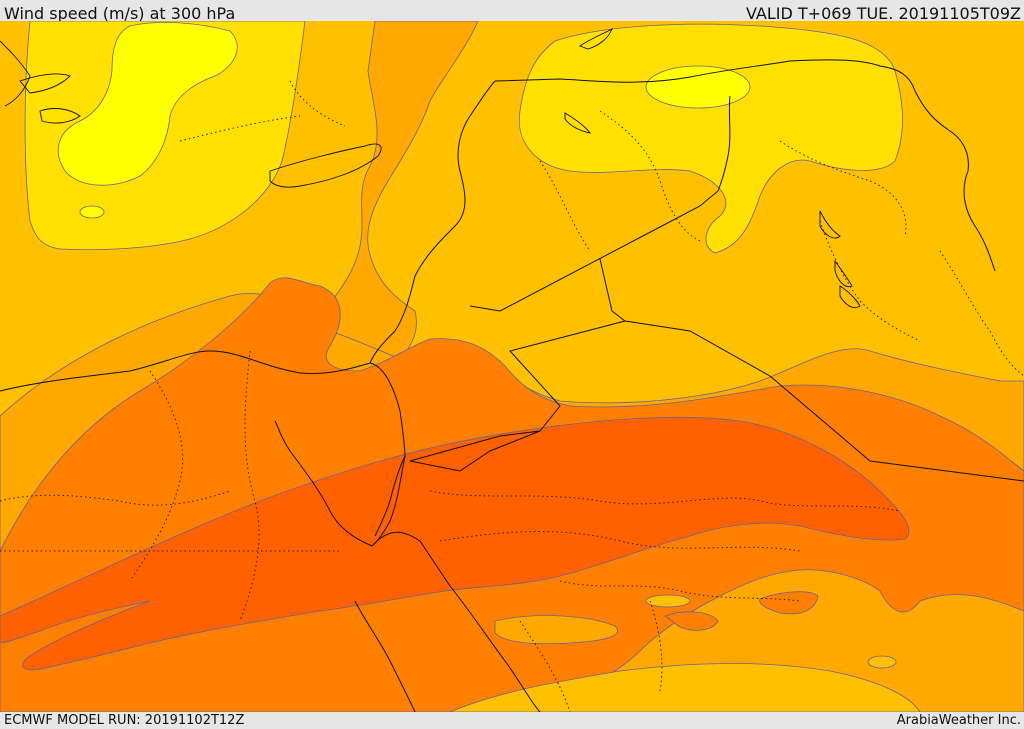  Describe the element at coordinates (883, 12) in the screenshot. I see `valid-time: VALID T+069 TUE. 20191105T09Z` at that location.